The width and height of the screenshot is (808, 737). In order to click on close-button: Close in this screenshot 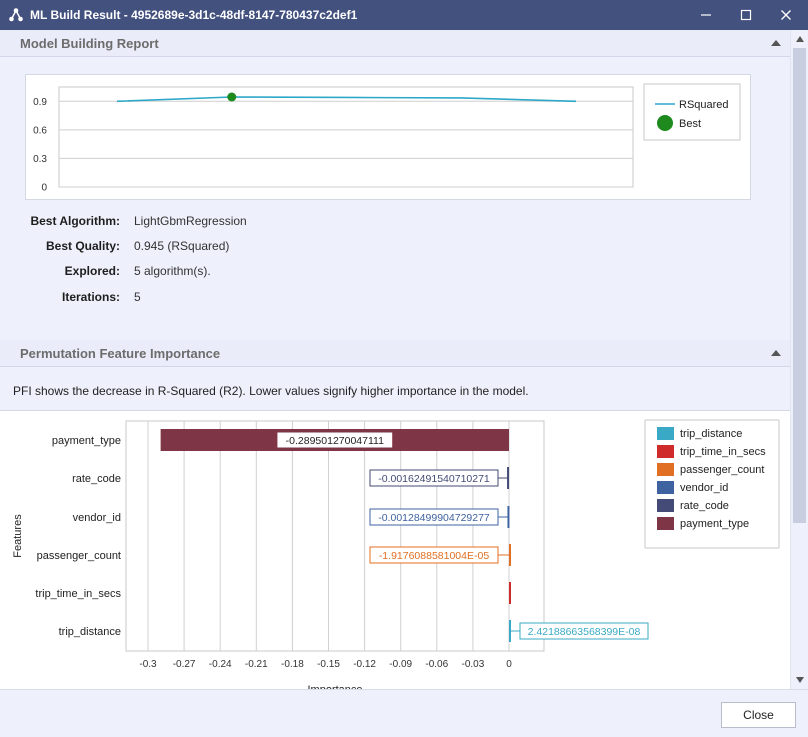, I will do `click(758, 715)`.